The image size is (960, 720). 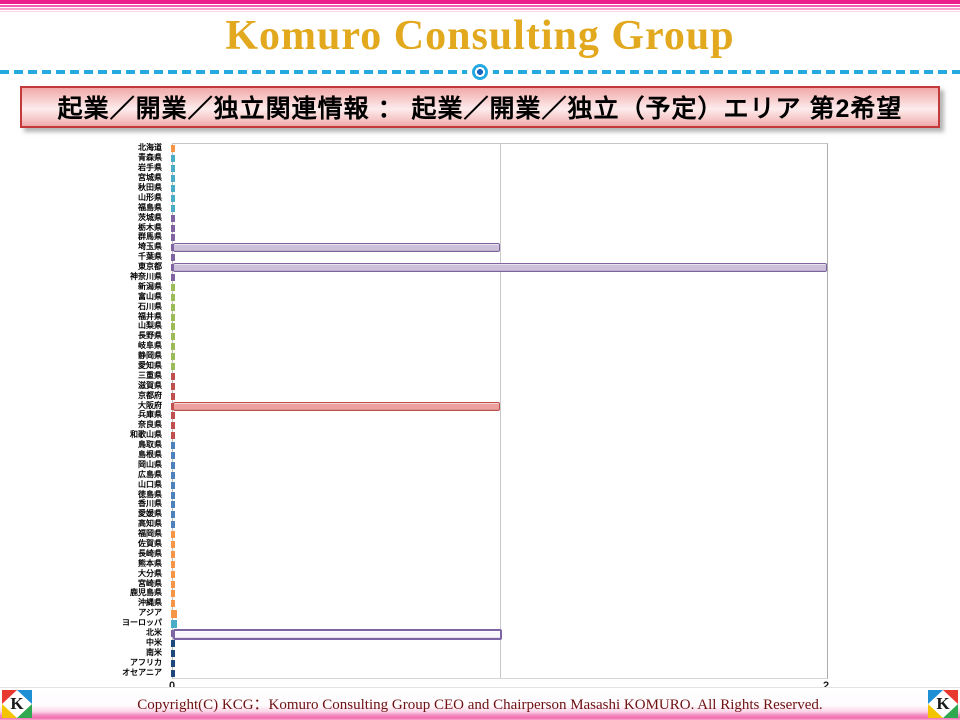 I want to click on y-axis-label: 山口県, so click(x=150, y=484).